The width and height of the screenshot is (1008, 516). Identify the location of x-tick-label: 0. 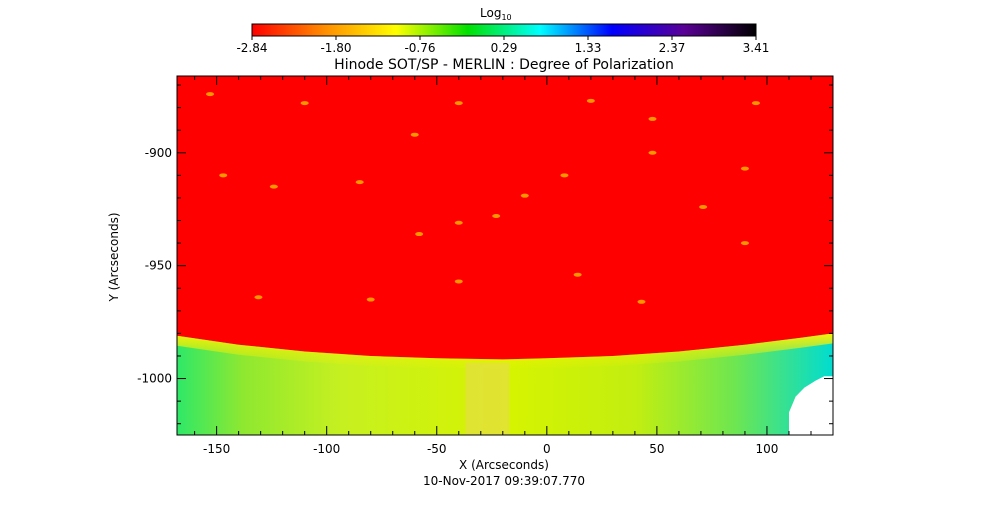
(547, 449).